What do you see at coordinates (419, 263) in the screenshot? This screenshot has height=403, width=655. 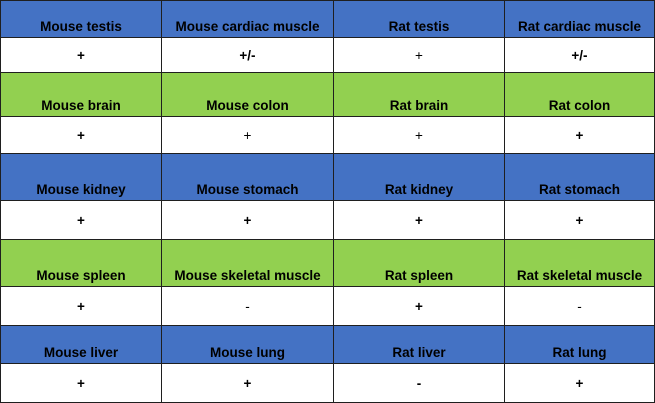 I see `tissue-header: Rat spleen` at bounding box center [419, 263].